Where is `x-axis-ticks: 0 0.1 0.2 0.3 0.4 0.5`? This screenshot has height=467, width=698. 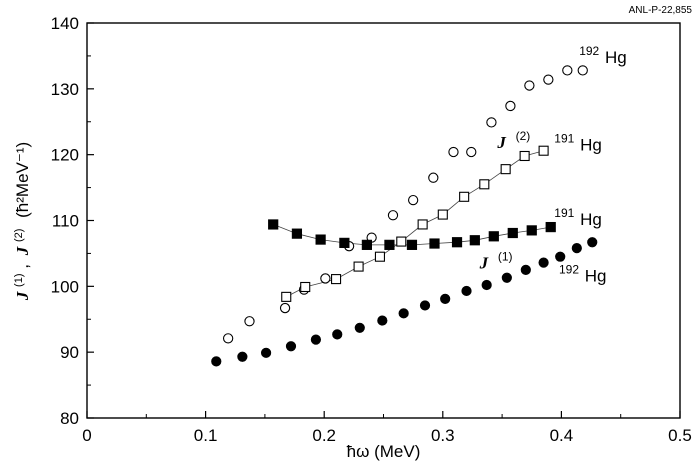
x-axis-ticks: 0 0.1 0.2 0.3 0.4 0.5 is located at coordinates (387, 428).